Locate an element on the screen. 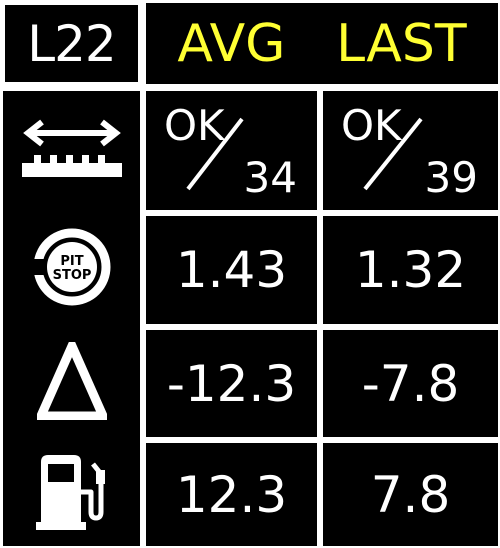 The width and height of the screenshot is (500, 548). avg-pit-stop-cell: 1.43 is located at coordinates (231, 270).